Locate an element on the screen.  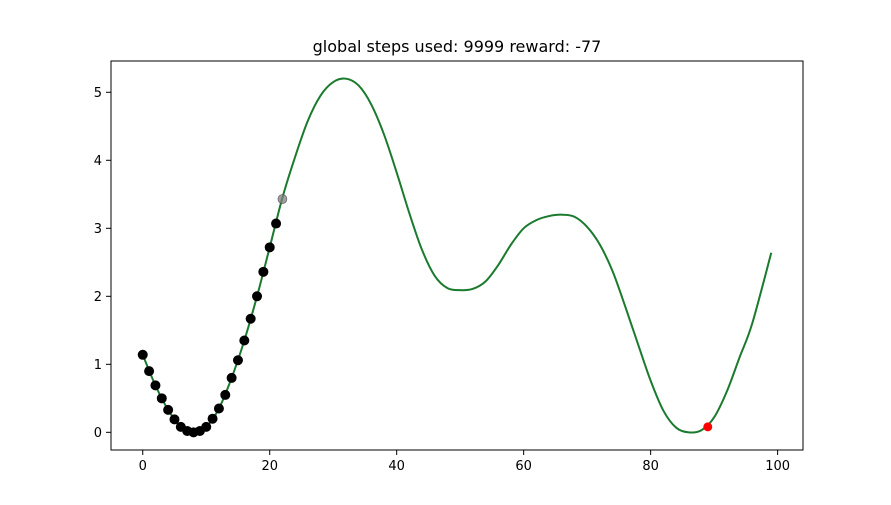
y-tick-label: 2 is located at coordinates (98, 297).